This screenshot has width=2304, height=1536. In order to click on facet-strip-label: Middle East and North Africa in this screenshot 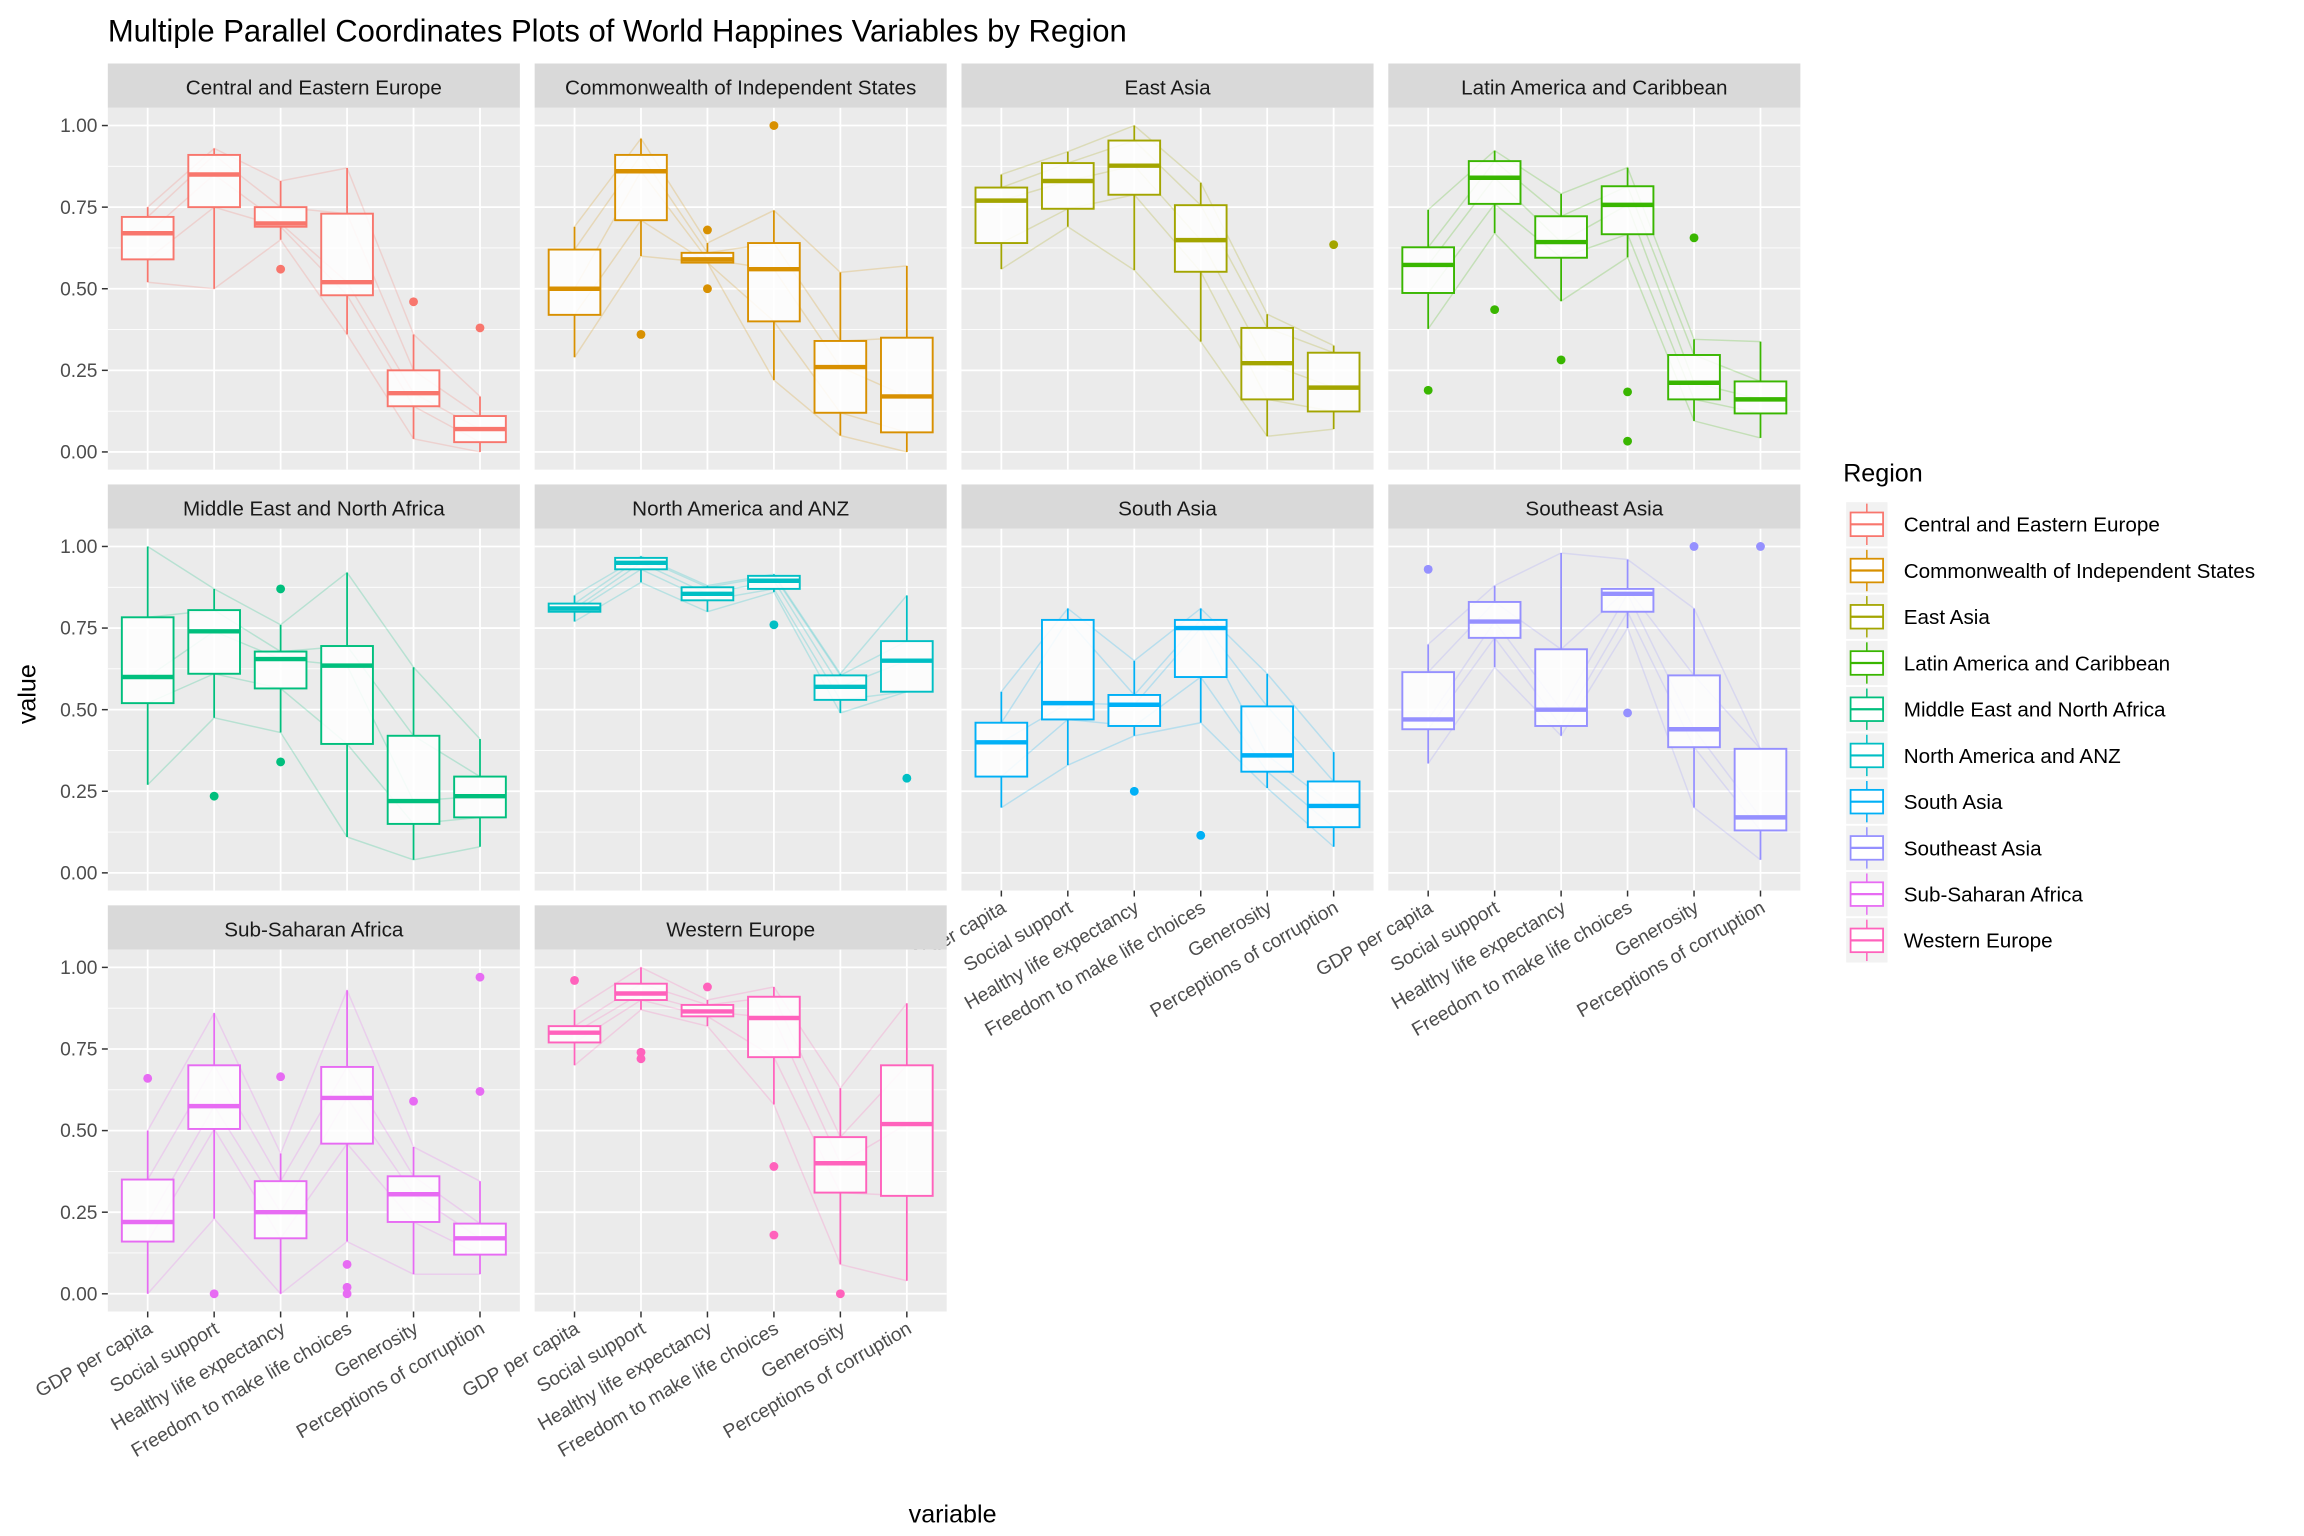, I will do `click(314, 508)`.